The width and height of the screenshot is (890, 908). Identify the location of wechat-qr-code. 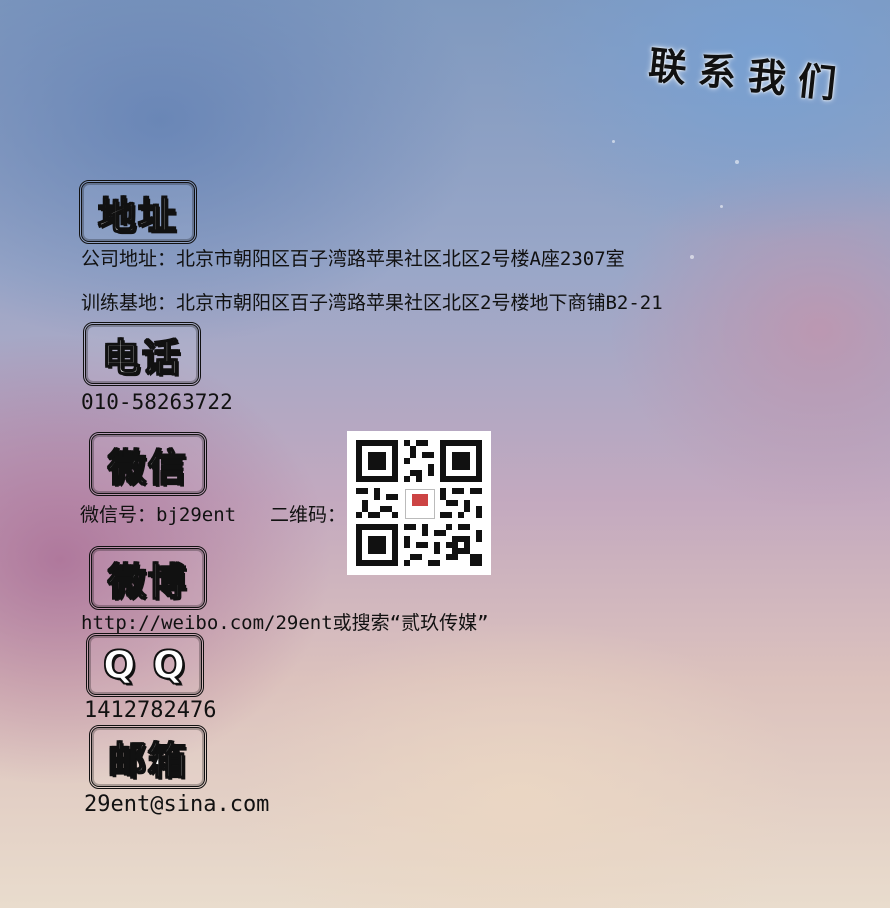
(419, 503).